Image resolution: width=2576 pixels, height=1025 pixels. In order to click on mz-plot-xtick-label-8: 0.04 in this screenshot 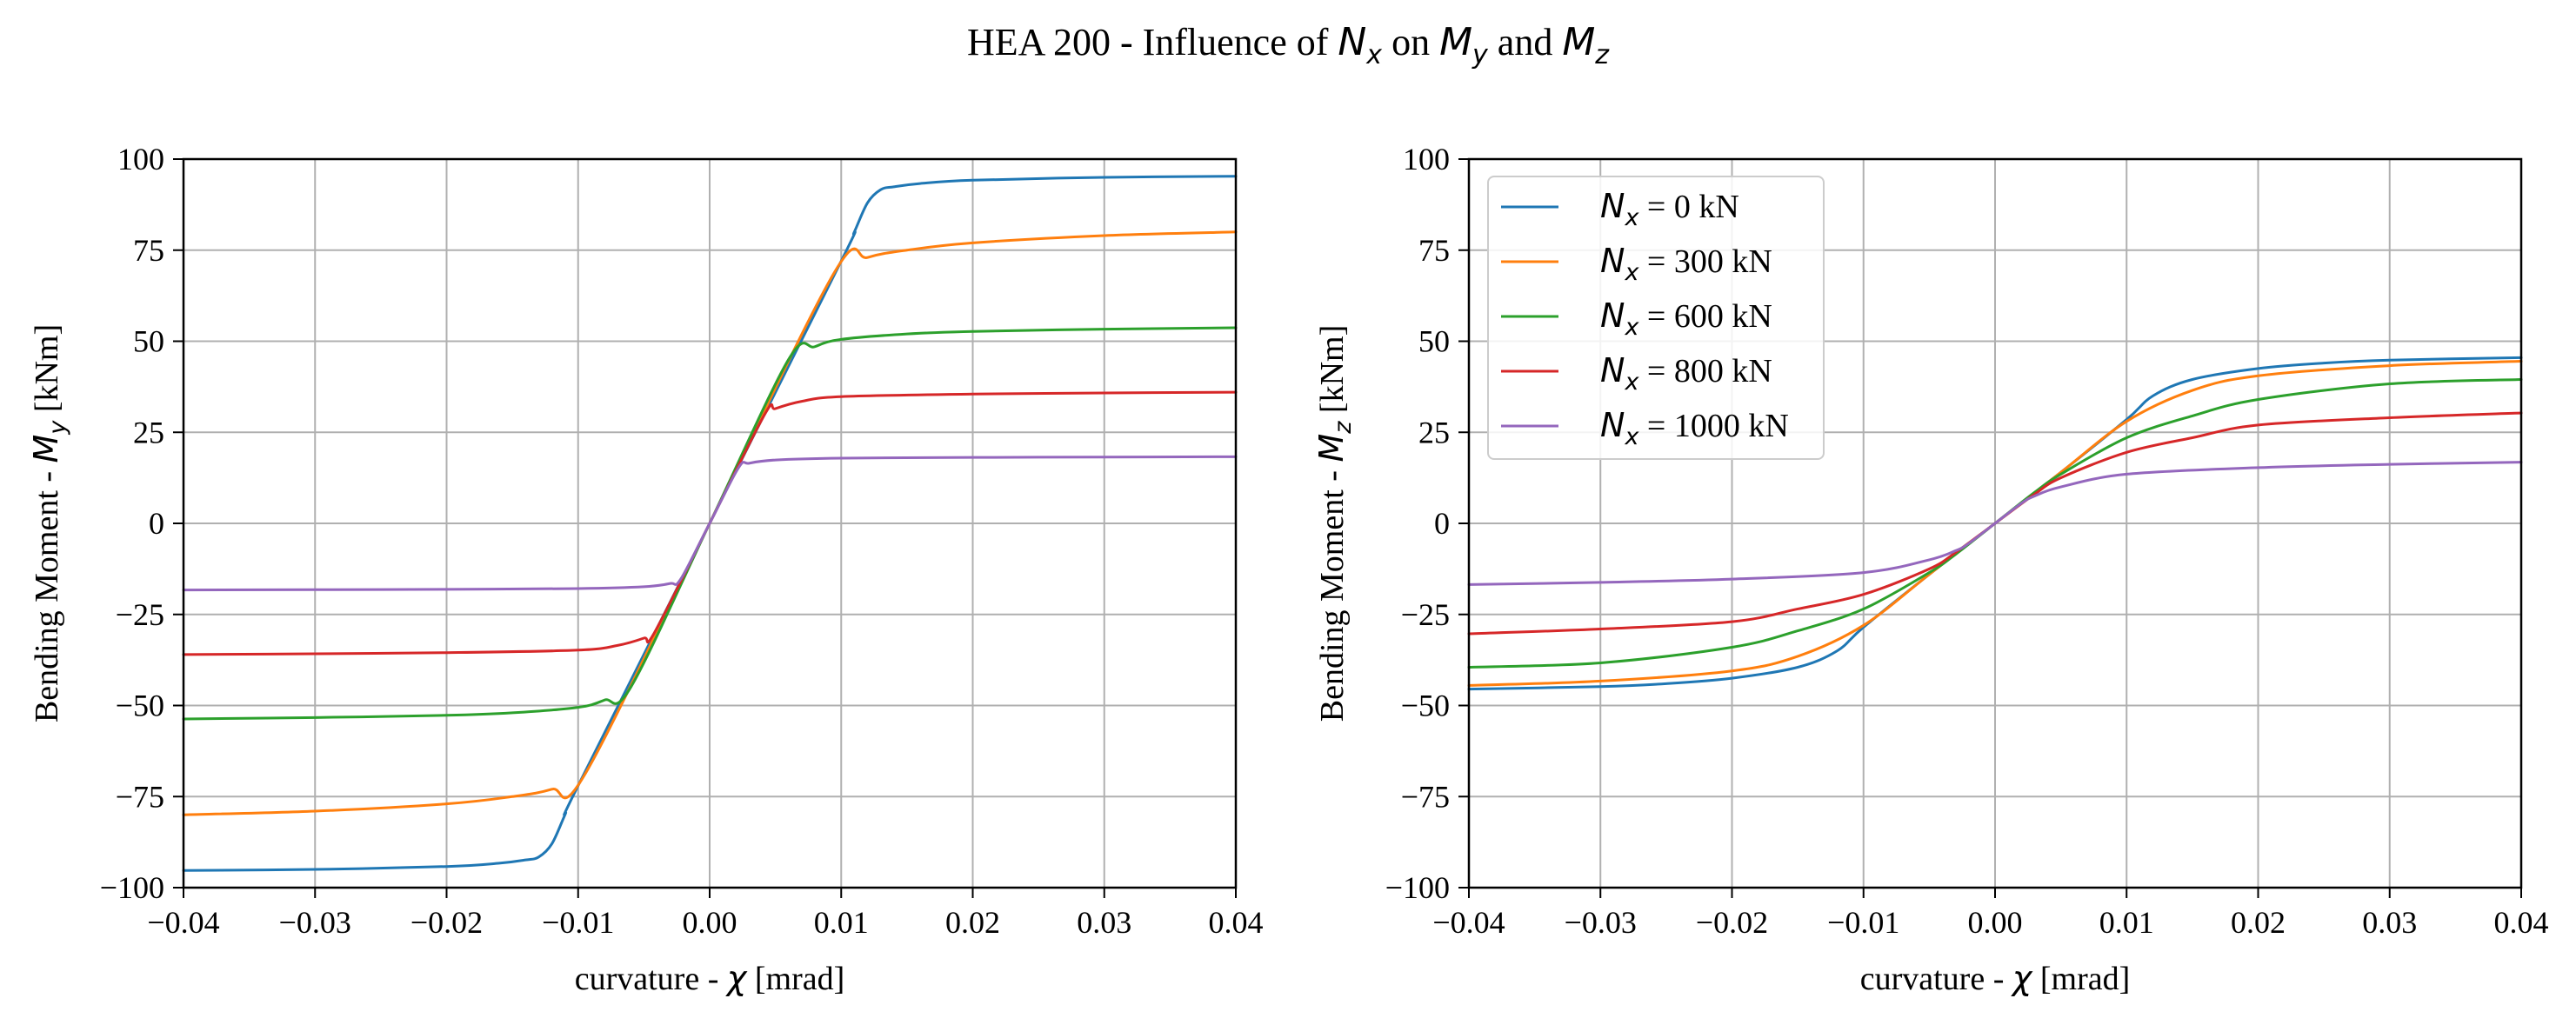, I will do `click(2521, 922)`.